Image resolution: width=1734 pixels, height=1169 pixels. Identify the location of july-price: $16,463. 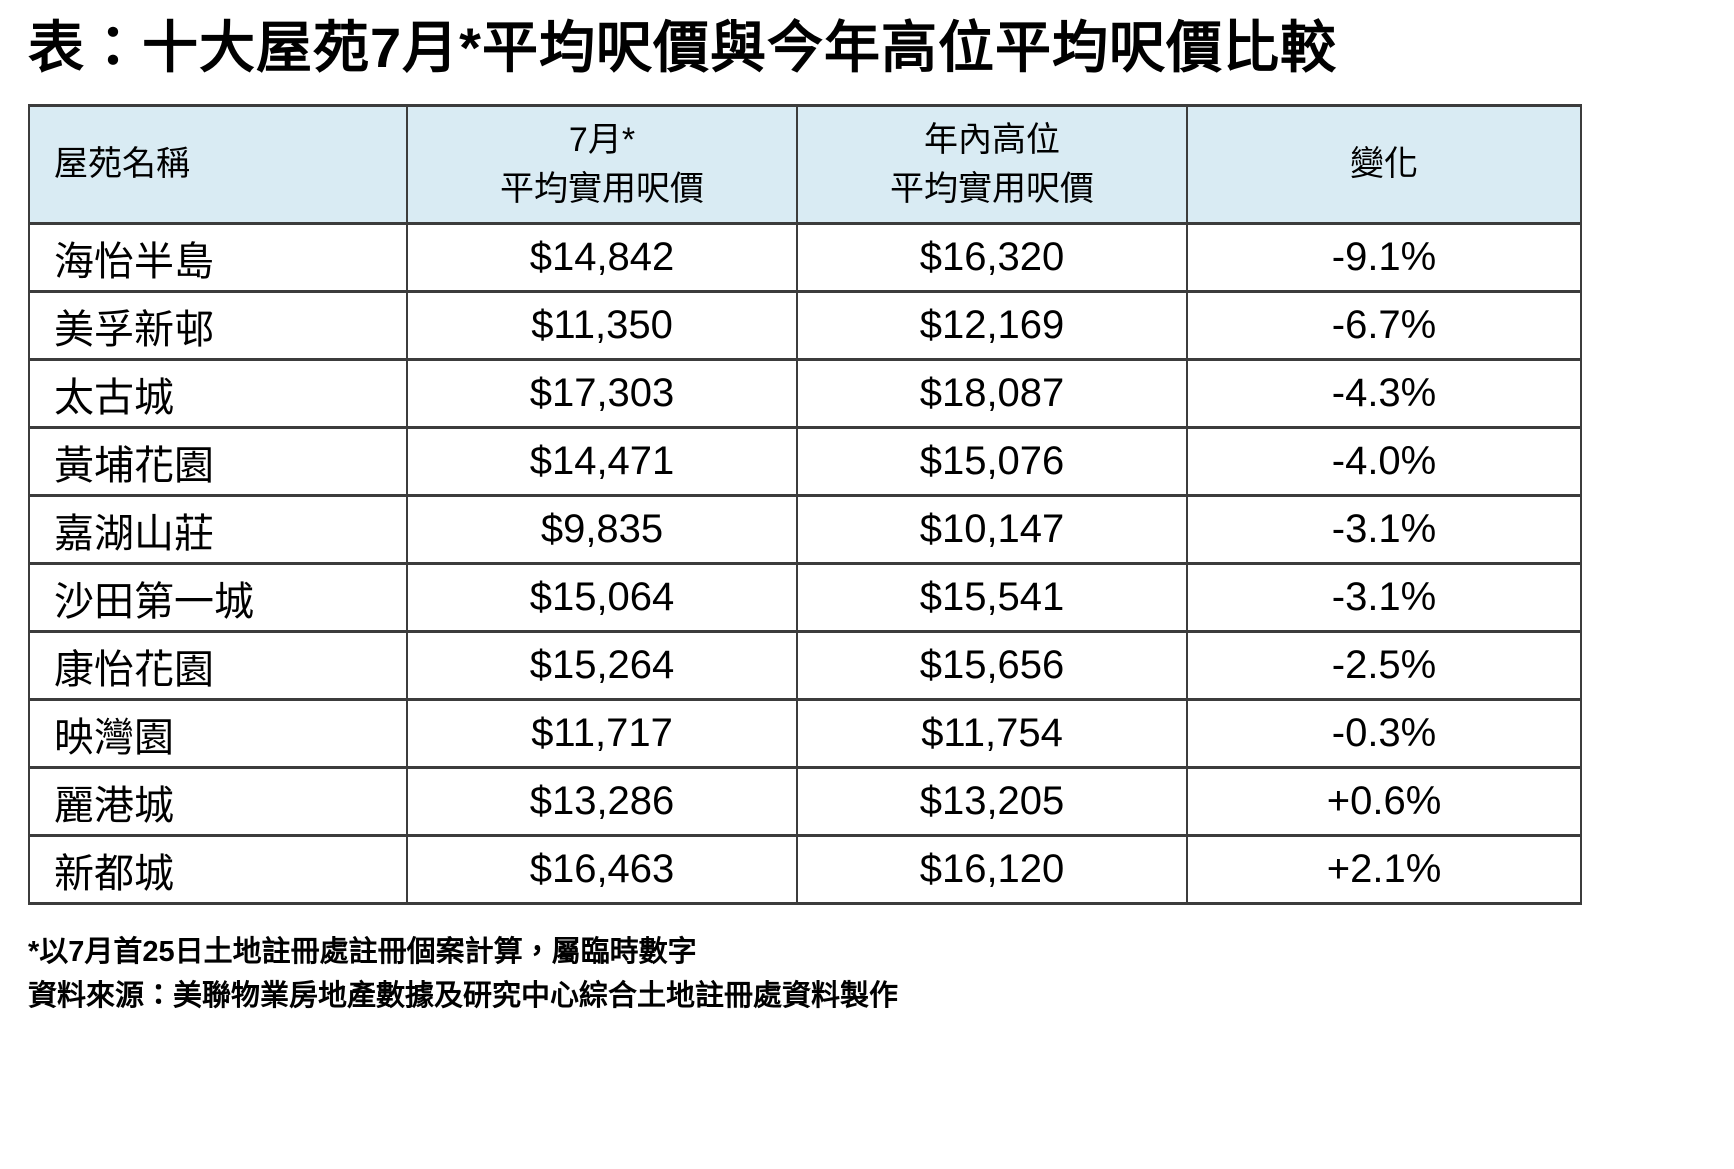
(602, 870).